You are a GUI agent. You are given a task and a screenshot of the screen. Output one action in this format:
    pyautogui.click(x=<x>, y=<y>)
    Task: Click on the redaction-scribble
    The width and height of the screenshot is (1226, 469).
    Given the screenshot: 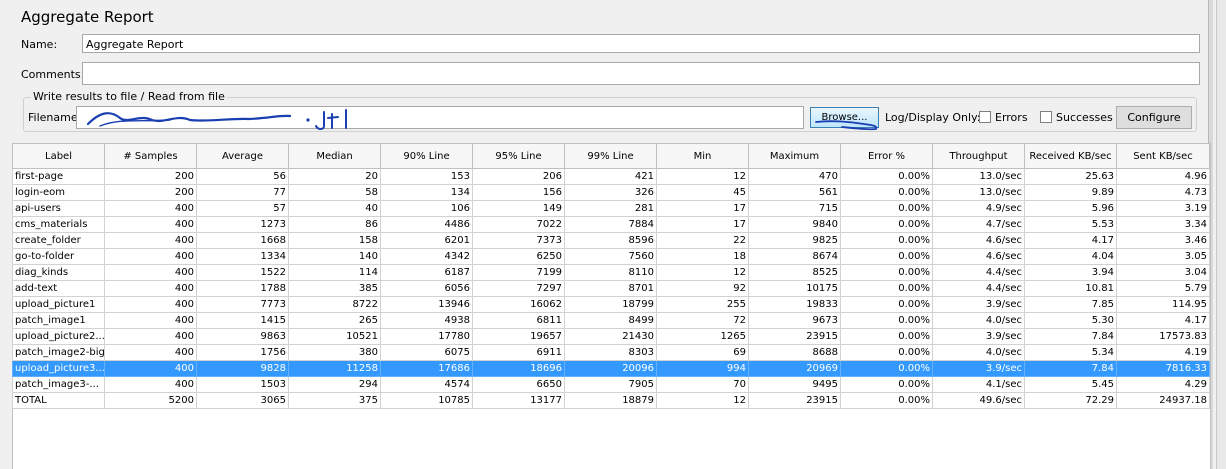 What is the action you would take?
    pyautogui.click(x=216, y=119)
    